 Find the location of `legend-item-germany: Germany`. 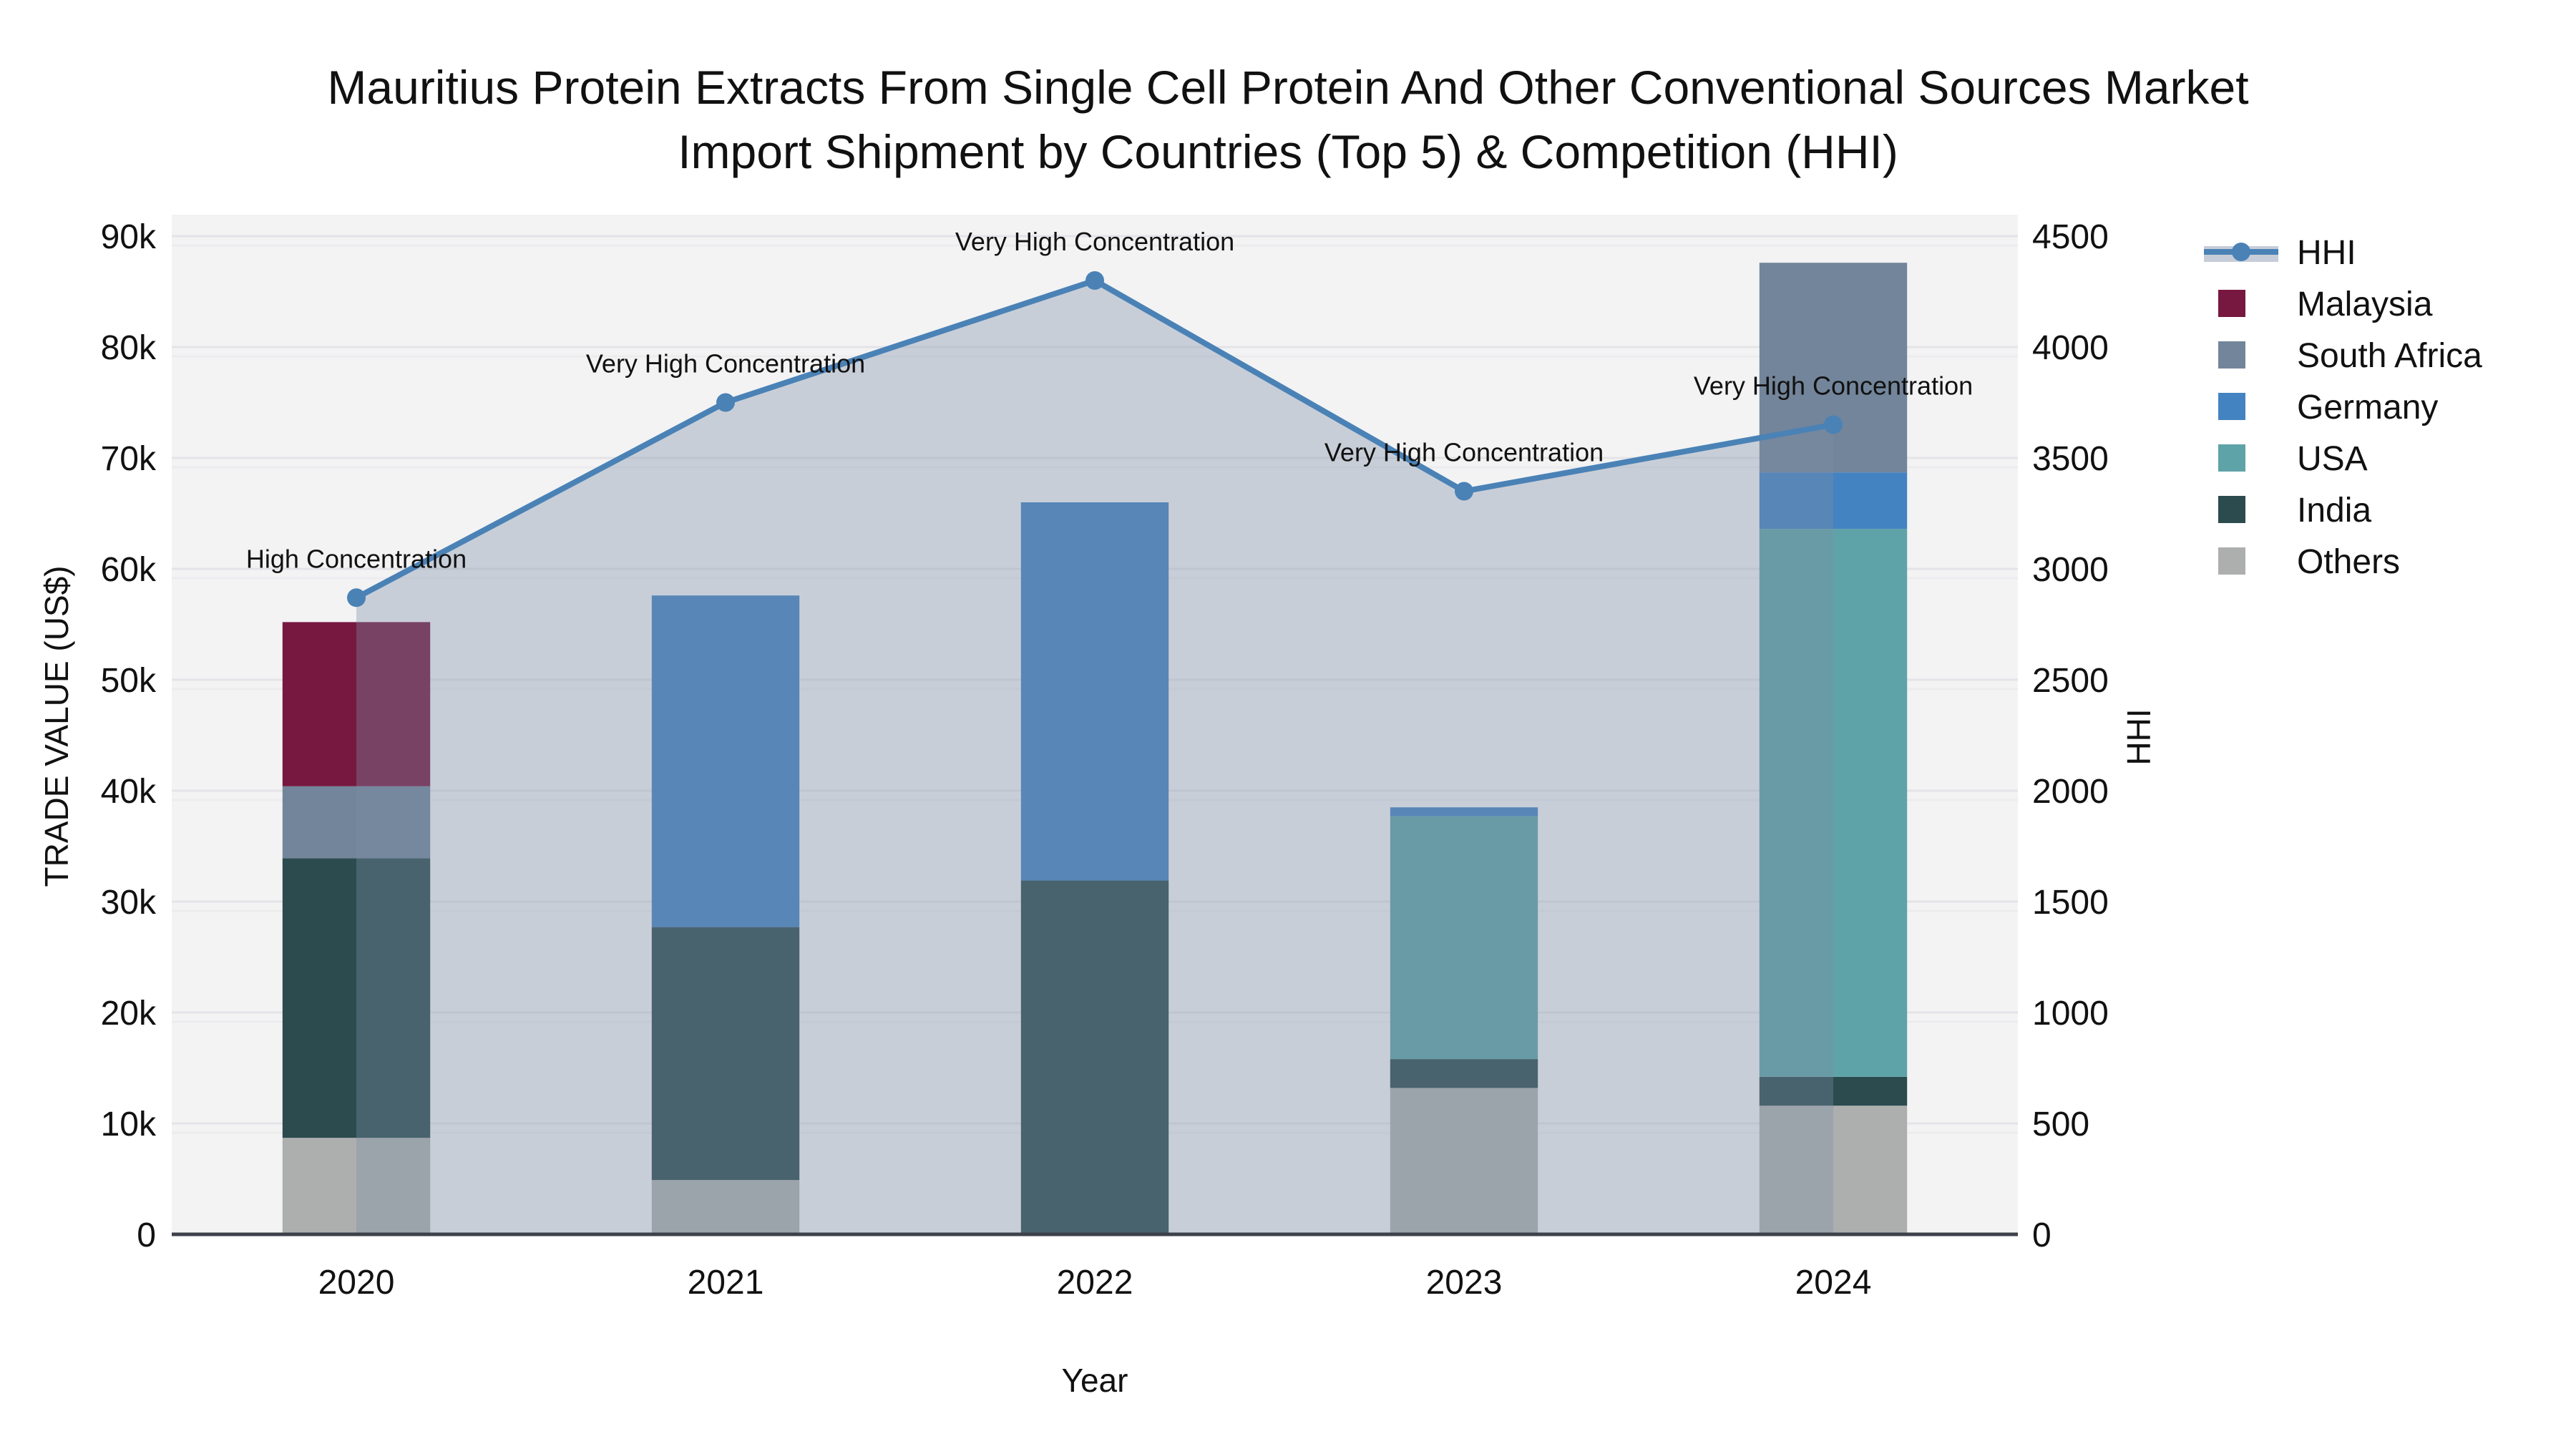

legend-item-germany: Germany is located at coordinates (2328, 407).